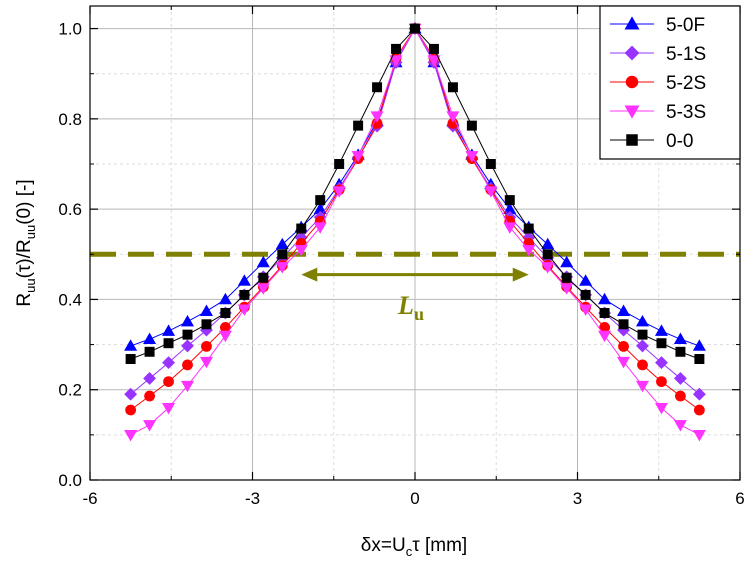  I want to click on legend-label: 5-3S, so click(686, 112).